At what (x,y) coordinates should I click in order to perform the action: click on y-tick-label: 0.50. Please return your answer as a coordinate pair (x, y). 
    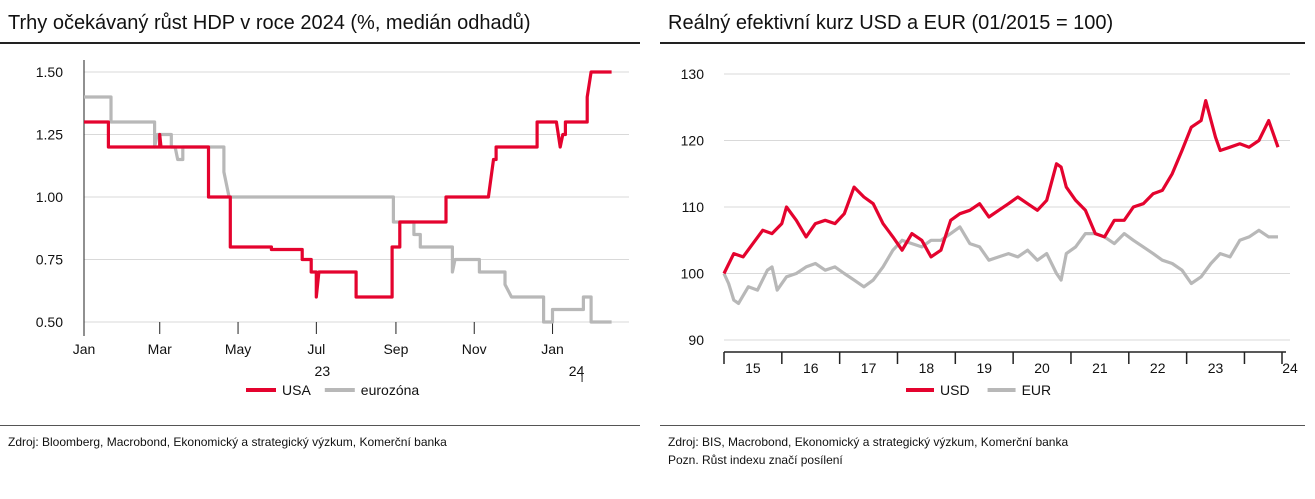
    Looking at the image, I should click on (49, 322).